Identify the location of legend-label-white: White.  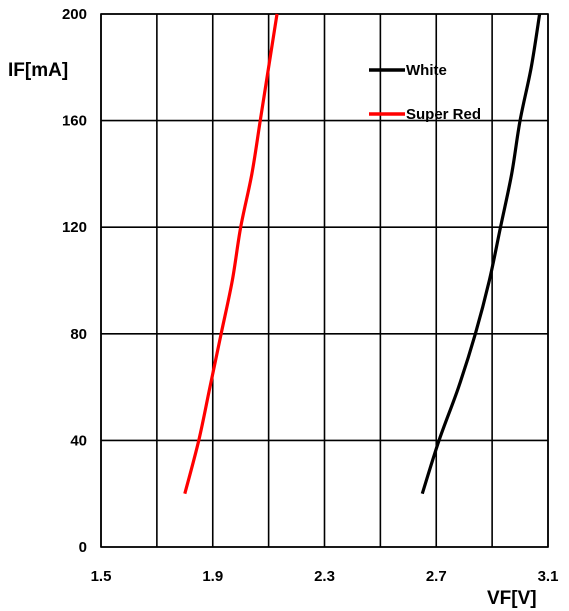
(426, 70).